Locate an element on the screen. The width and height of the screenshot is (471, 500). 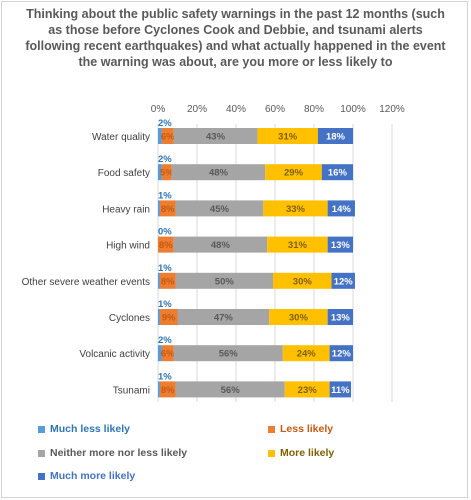
category-label: High wind is located at coordinates (128, 246).